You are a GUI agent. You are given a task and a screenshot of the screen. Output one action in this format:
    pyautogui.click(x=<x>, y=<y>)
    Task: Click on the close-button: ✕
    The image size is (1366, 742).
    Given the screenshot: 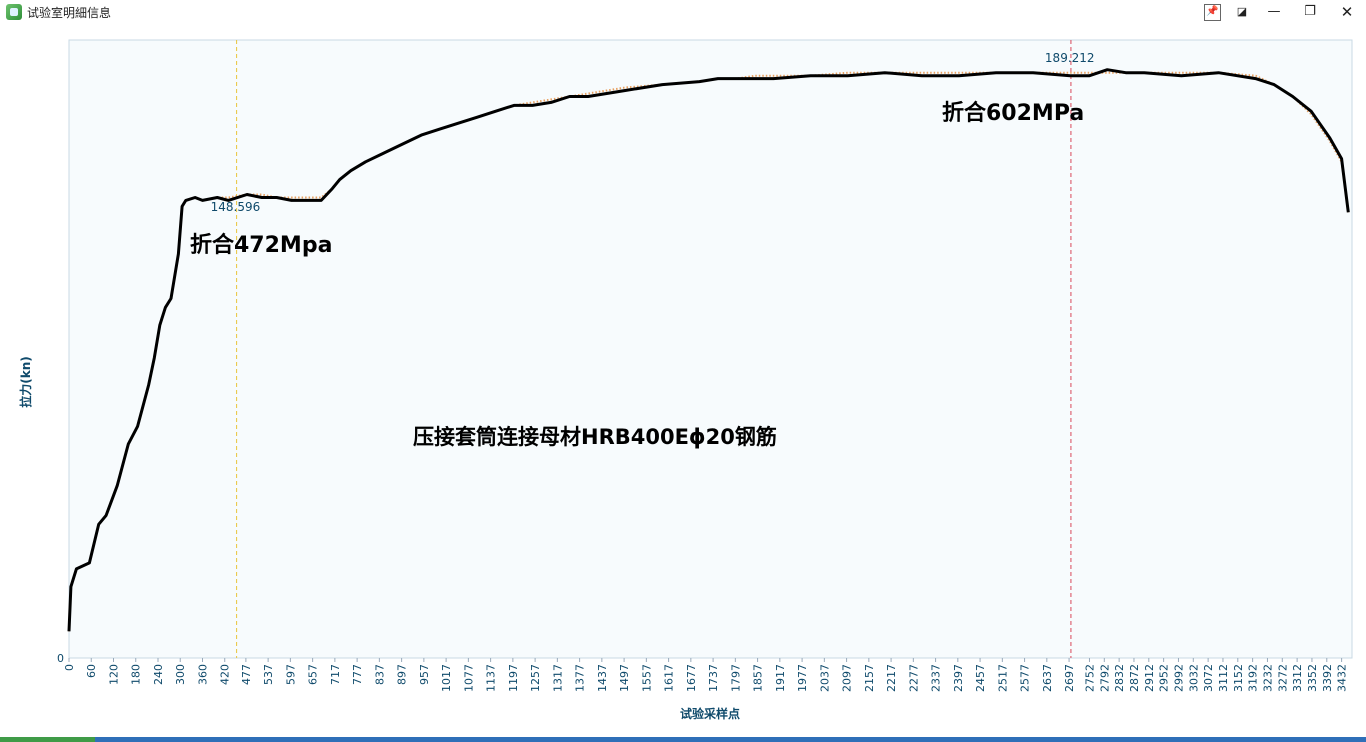 What is the action you would take?
    pyautogui.click(x=1347, y=12)
    